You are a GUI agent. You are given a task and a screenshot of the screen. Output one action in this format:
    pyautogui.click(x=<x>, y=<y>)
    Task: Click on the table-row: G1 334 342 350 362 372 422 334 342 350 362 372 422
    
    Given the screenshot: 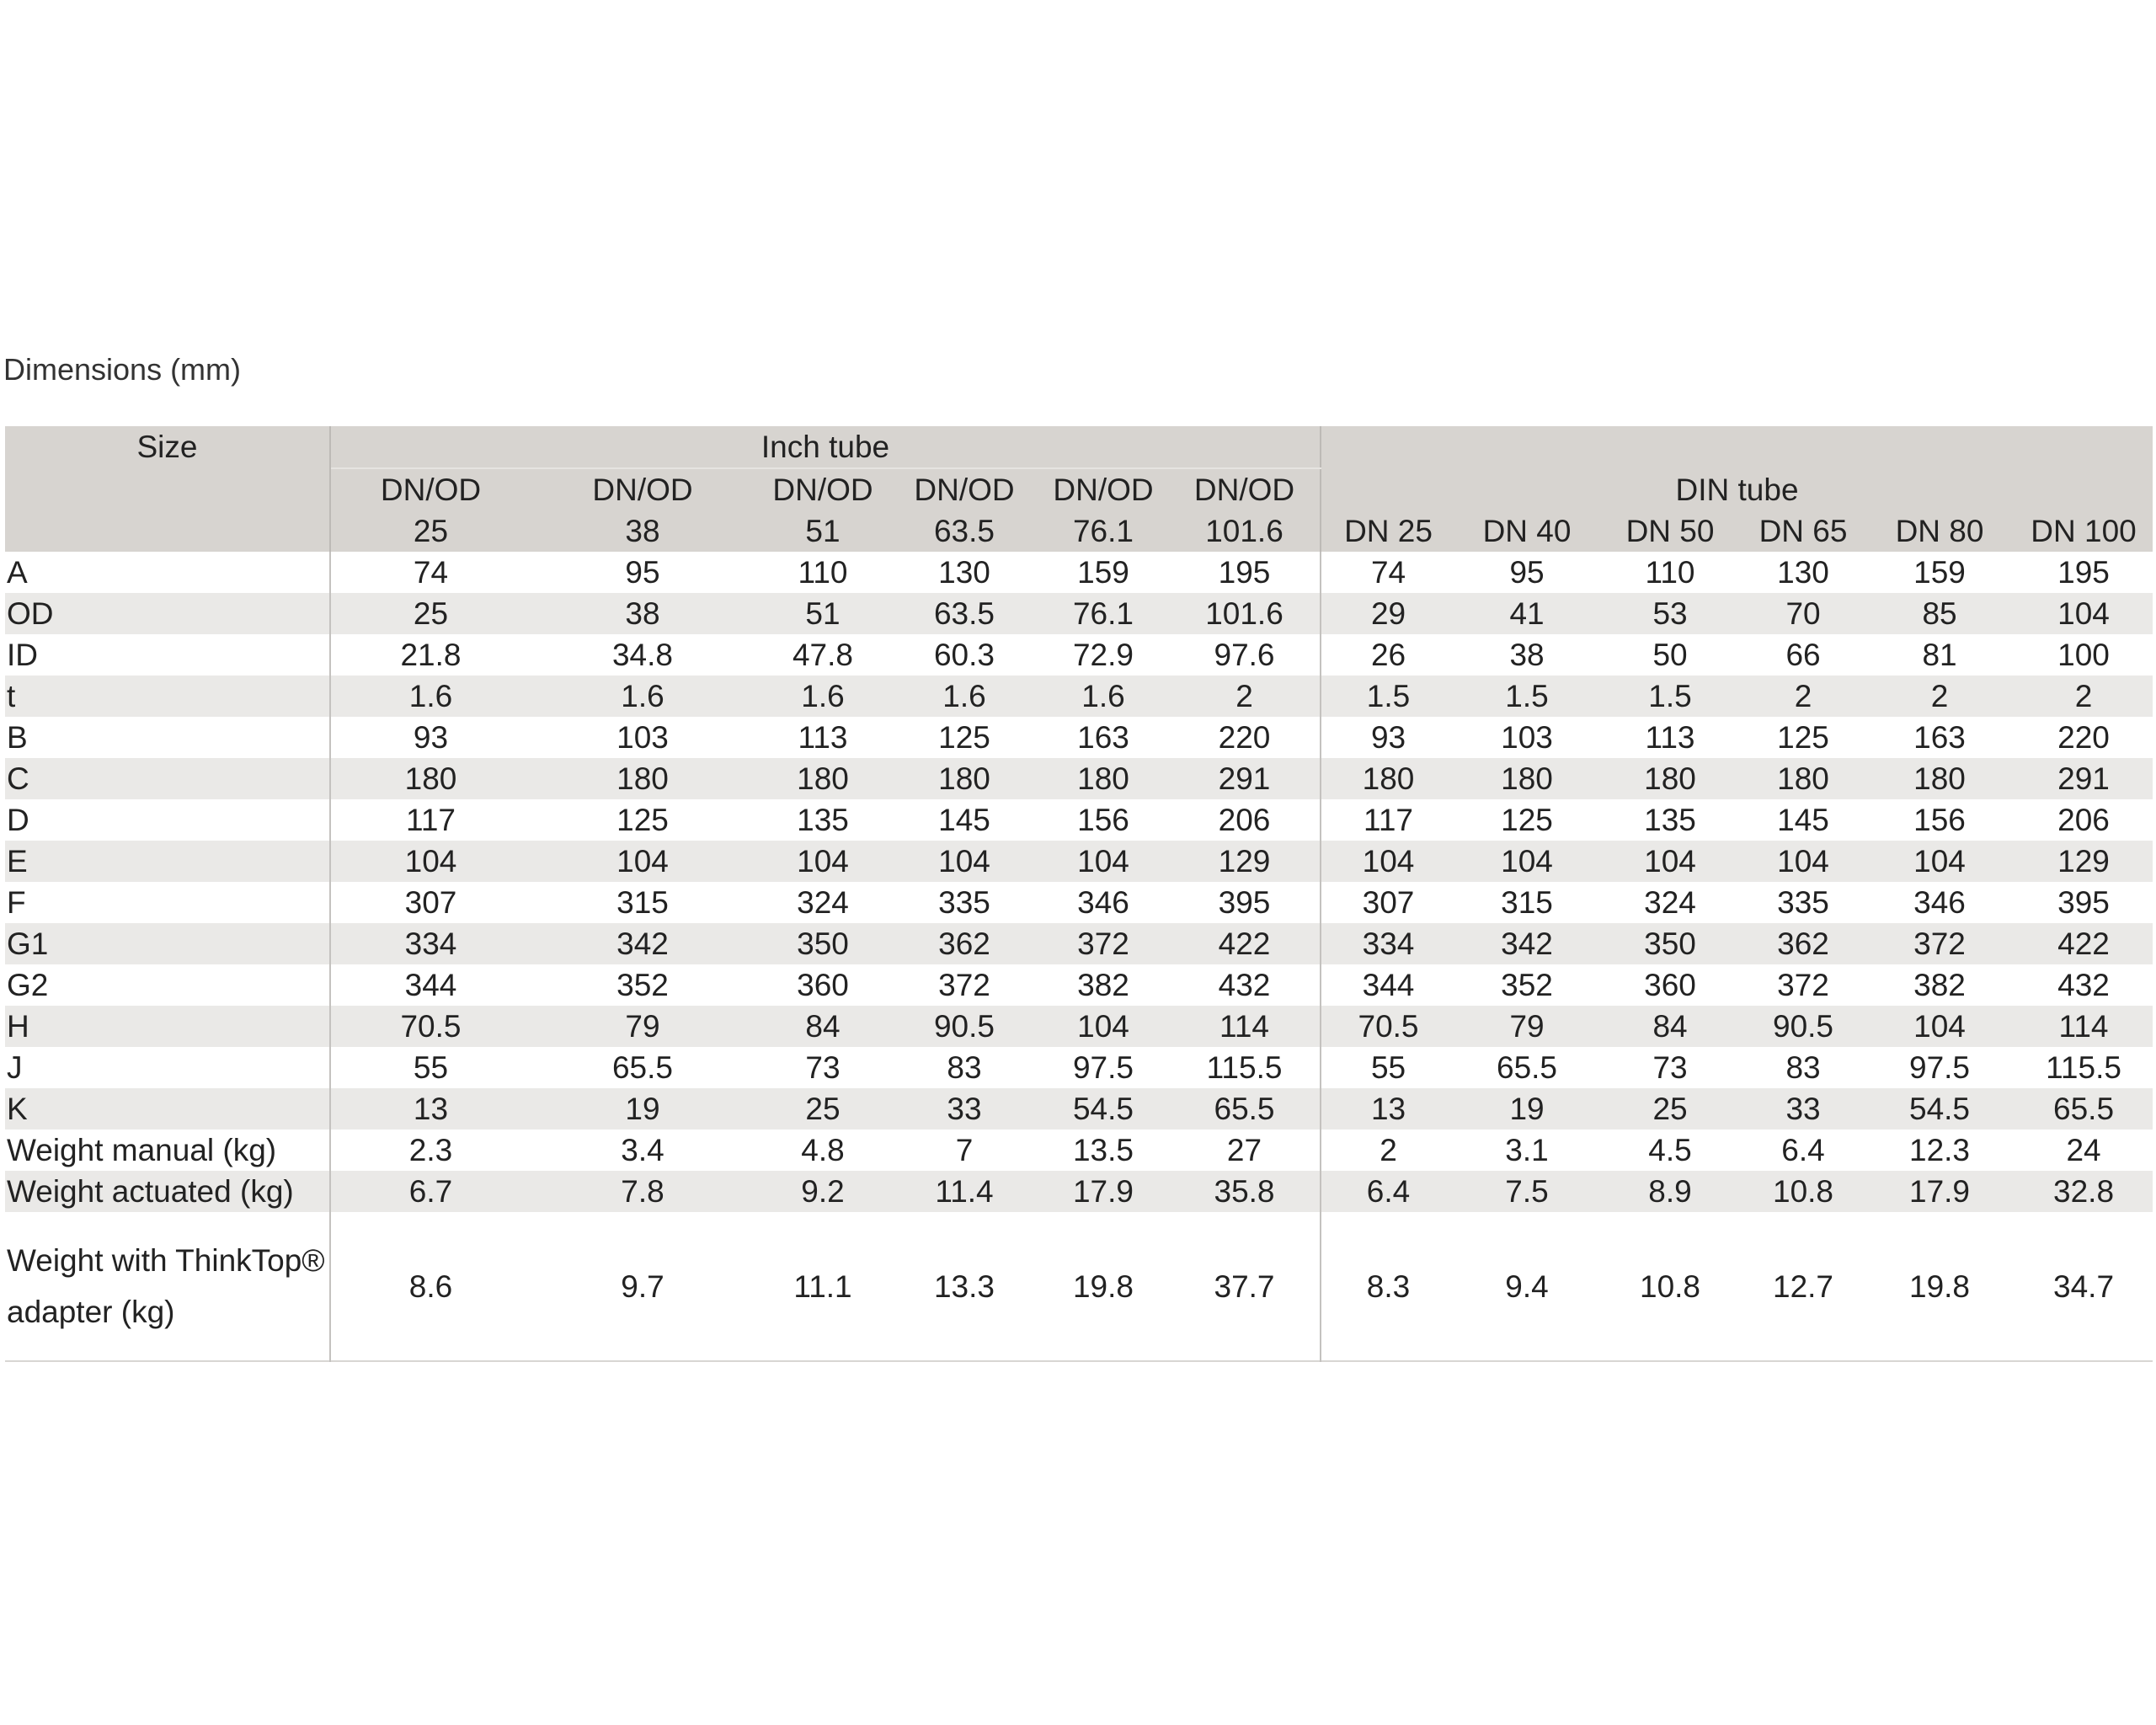 What is the action you would take?
    pyautogui.click(x=1079, y=943)
    